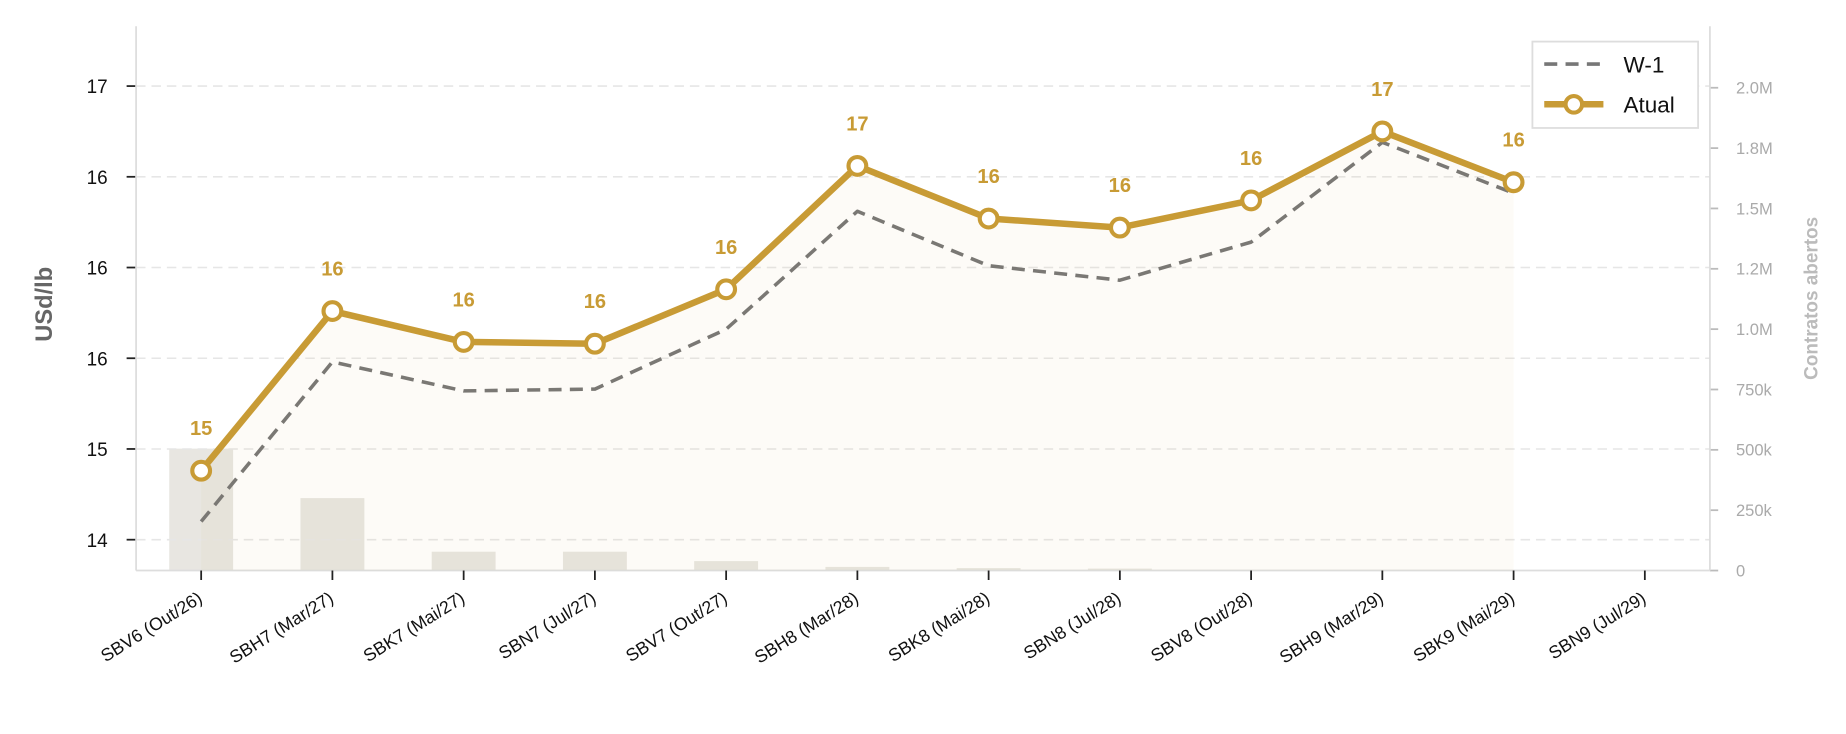 This screenshot has width=1846, height=734. What do you see at coordinates (1740, 570) in the screenshot?
I see `y2-tick-label: 0` at bounding box center [1740, 570].